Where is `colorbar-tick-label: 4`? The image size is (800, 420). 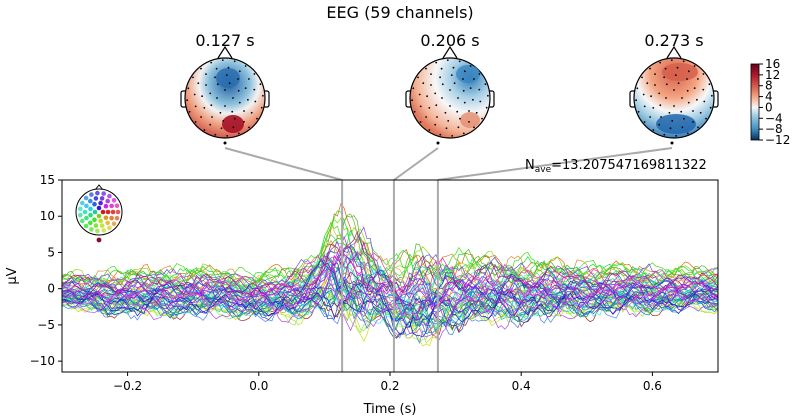 colorbar-tick-label: 4 is located at coordinates (769, 97).